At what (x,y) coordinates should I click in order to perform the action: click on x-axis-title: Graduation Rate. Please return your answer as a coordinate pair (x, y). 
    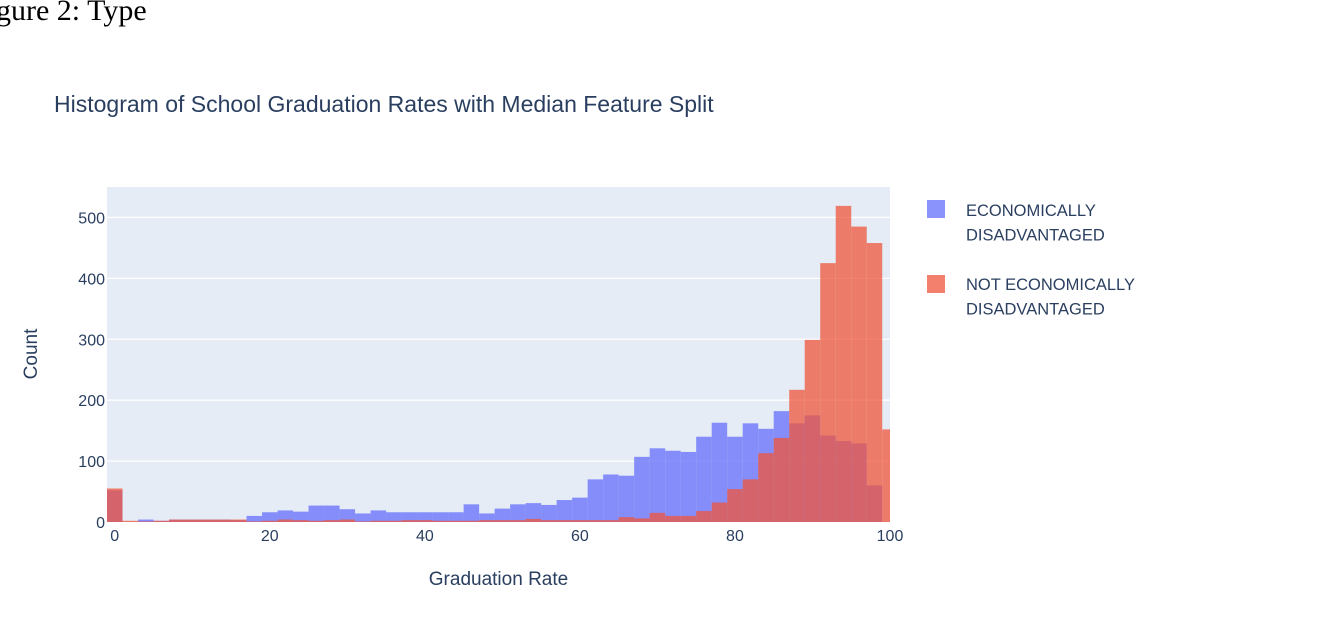
    Looking at the image, I should click on (498, 579).